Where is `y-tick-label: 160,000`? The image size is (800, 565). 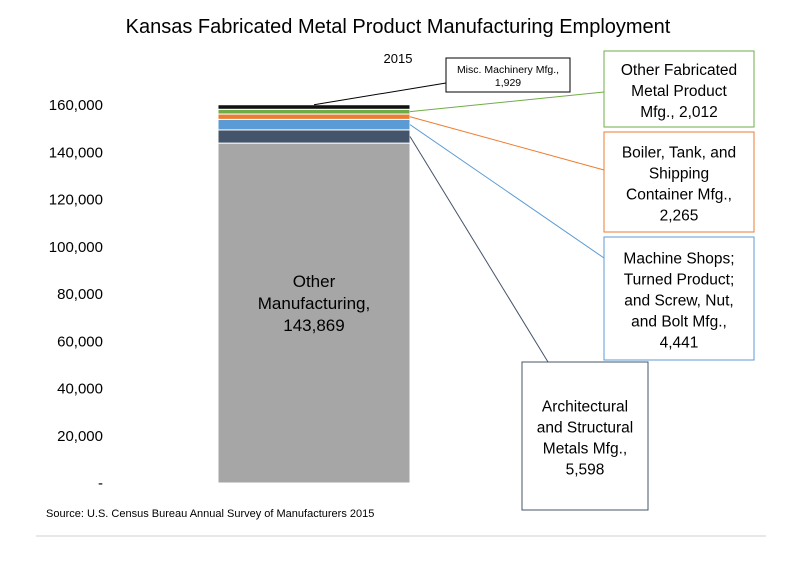
y-tick-label: 160,000 is located at coordinates (76, 105).